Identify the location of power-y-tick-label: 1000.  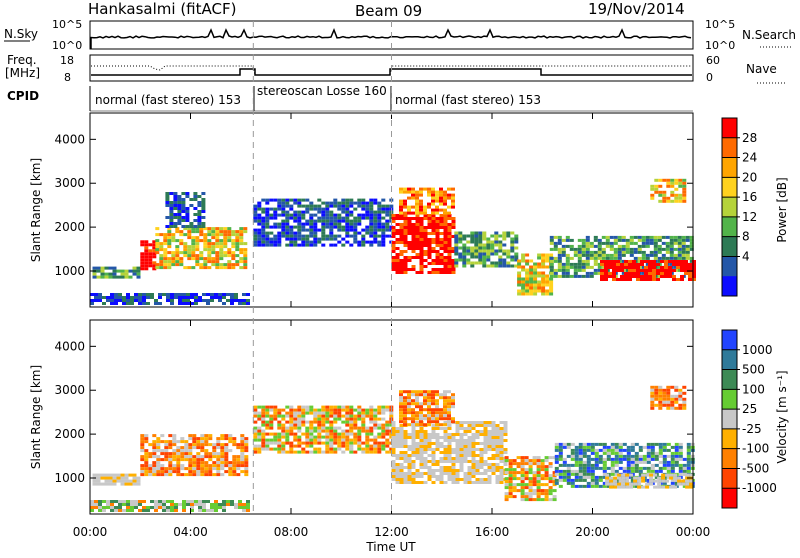
(69, 271).